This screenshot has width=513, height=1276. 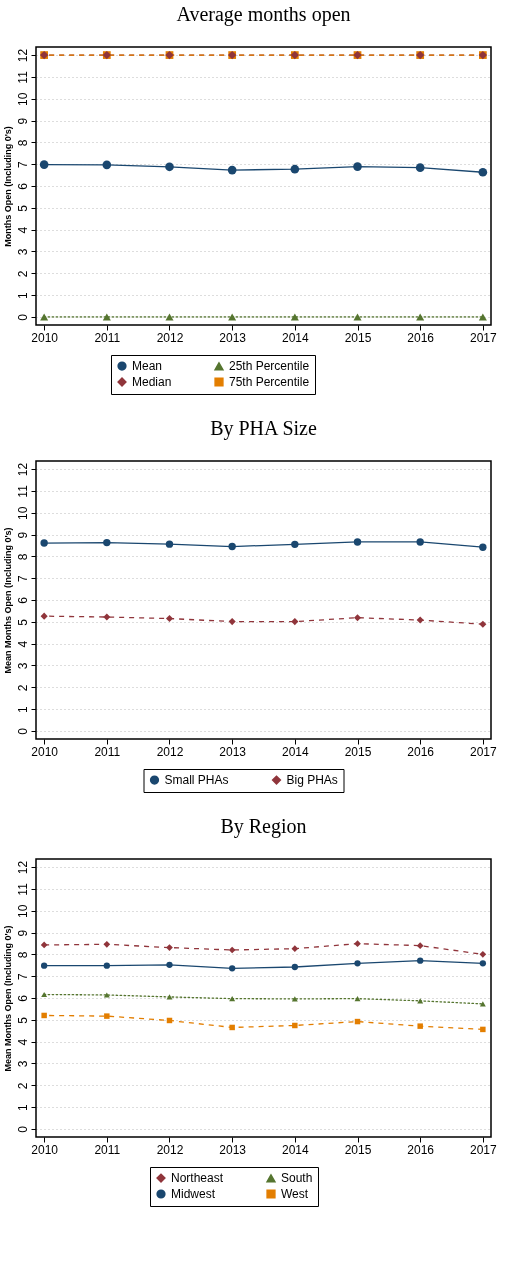 What do you see at coordinates (193, 1194) in the screenshot?
I see `legend-label: Midwest` at bounding box center [193, 1194].